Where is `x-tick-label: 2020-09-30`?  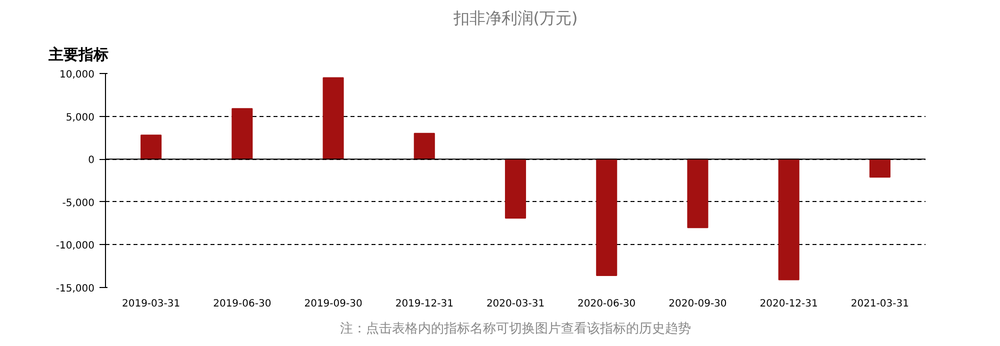 x-tick-label: 2020-09-30 is located at coordinates (697, 304).